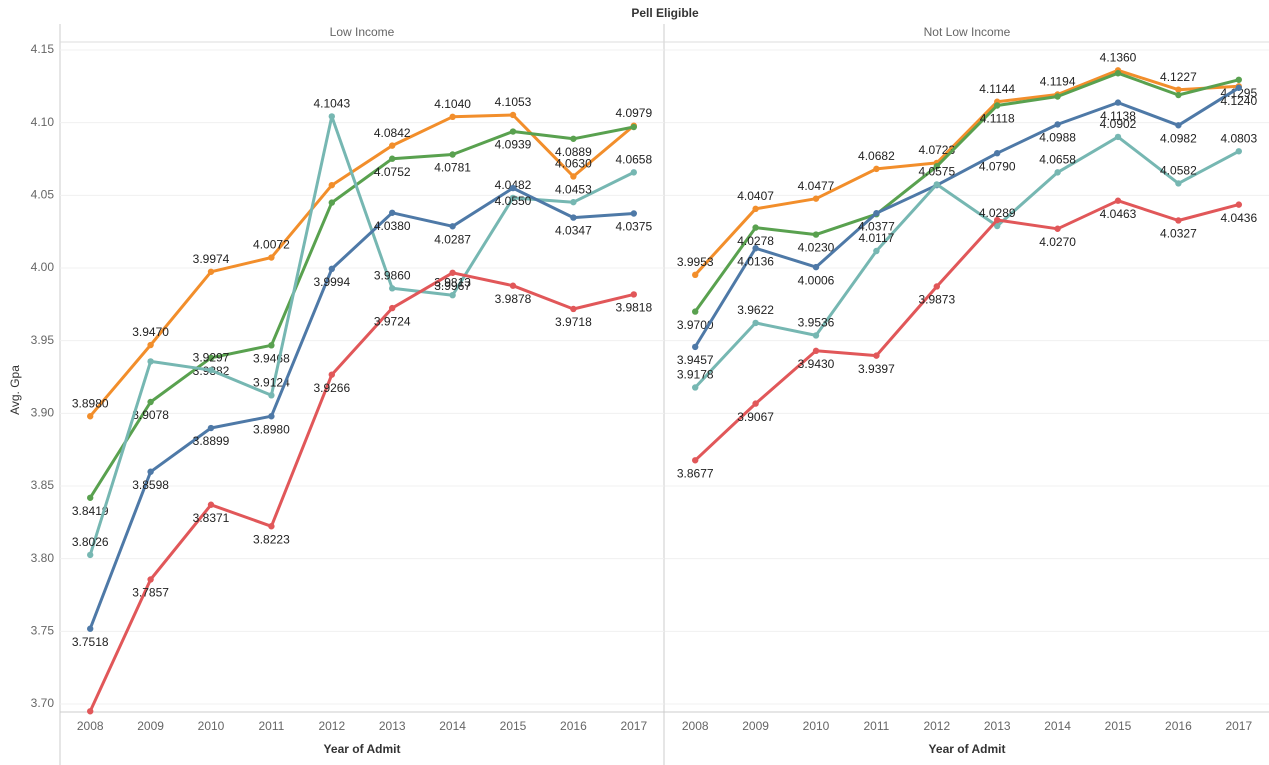 The image size is (1269, 765). I want to click on data-label: 4.1040, so click(452, 104).